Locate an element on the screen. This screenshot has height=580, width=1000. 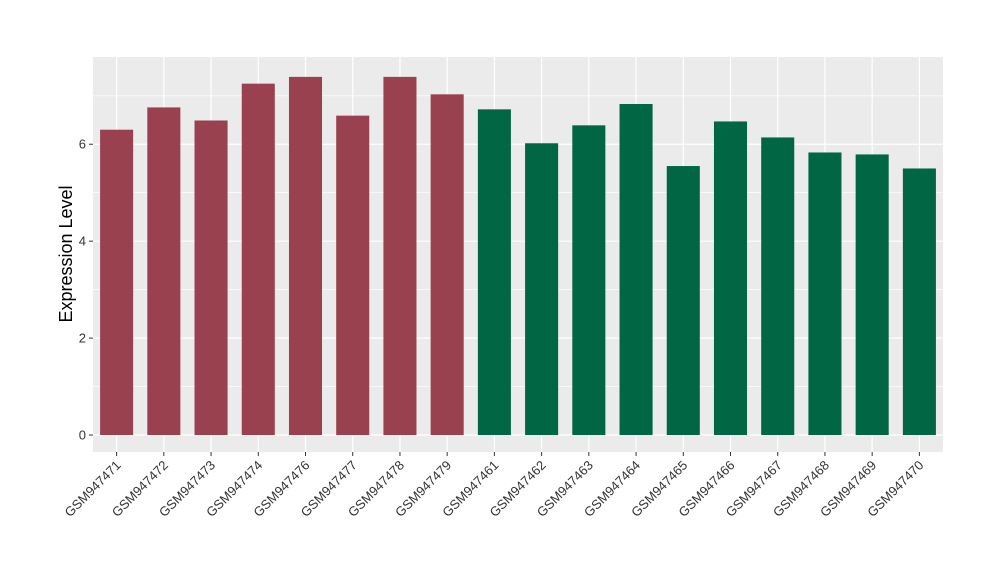
y-tick-label: 0 is located at coordinates (82, 435).